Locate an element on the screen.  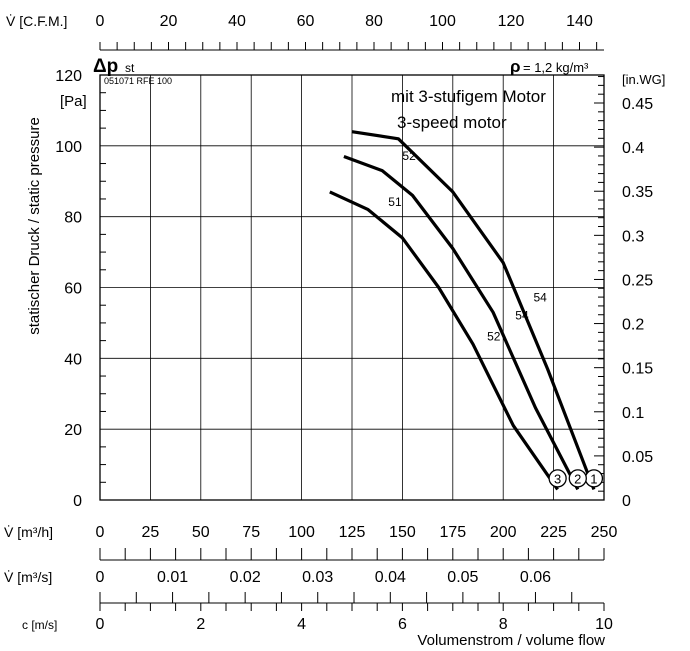
dp-subscript: st is located at coordinates (130, 68).